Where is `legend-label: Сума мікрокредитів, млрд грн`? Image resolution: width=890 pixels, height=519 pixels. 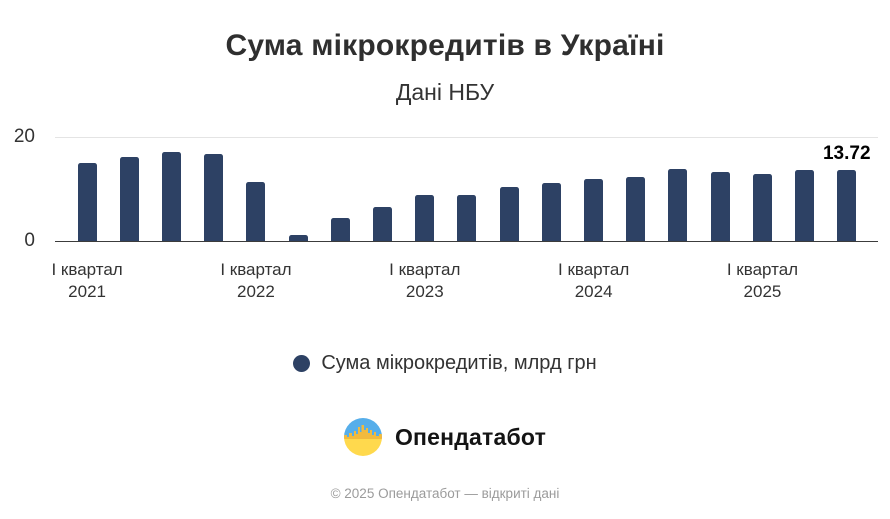 legend-label: Сума мікрокредитів, млрд грн is located at coordinates (459, 363).